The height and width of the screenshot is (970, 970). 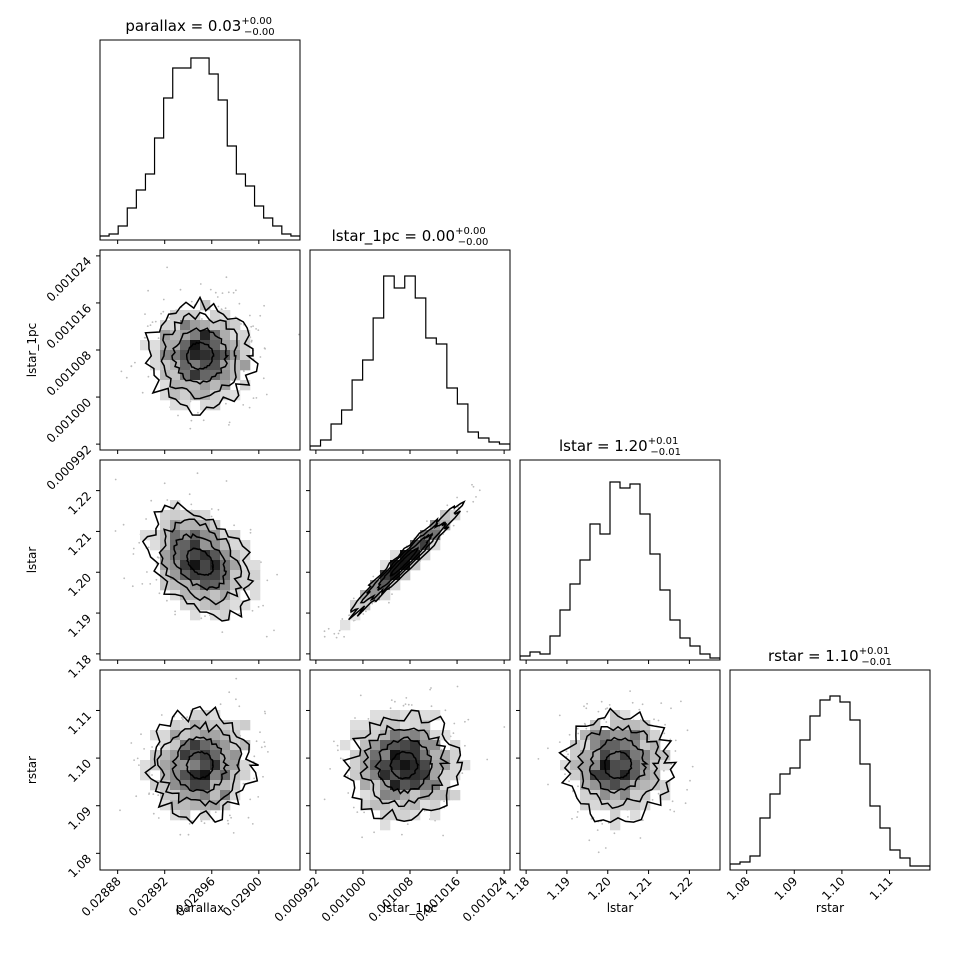 I want to click on x-tick-label: 1.21, so click(x=640, y=888).